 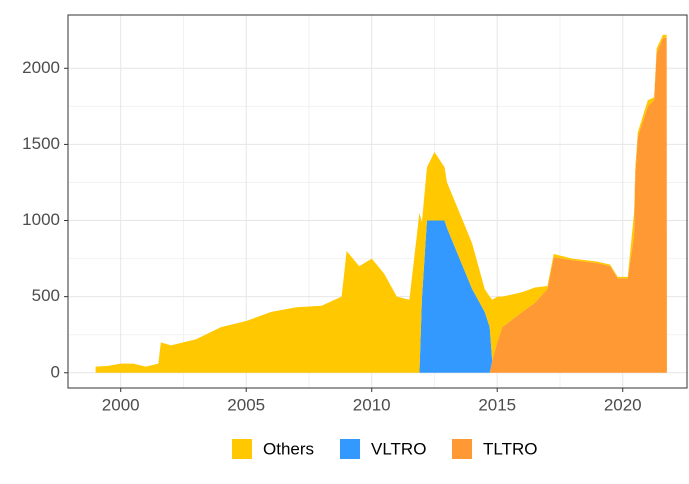 I want to click on y-tick-label: 1000, so click(x=41, y=219).